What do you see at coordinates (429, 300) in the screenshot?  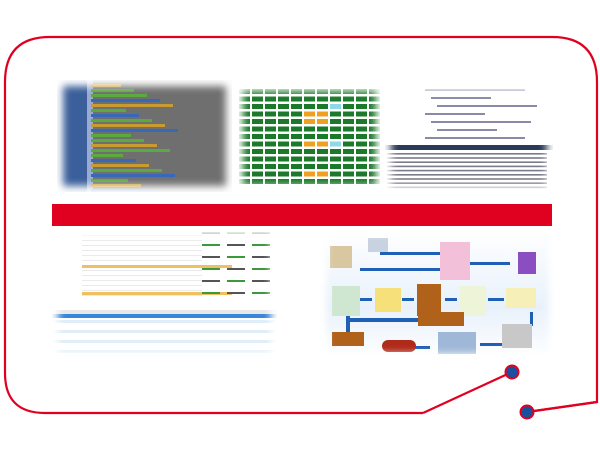 I see `crate-icon` at bounding box center [429, 300].